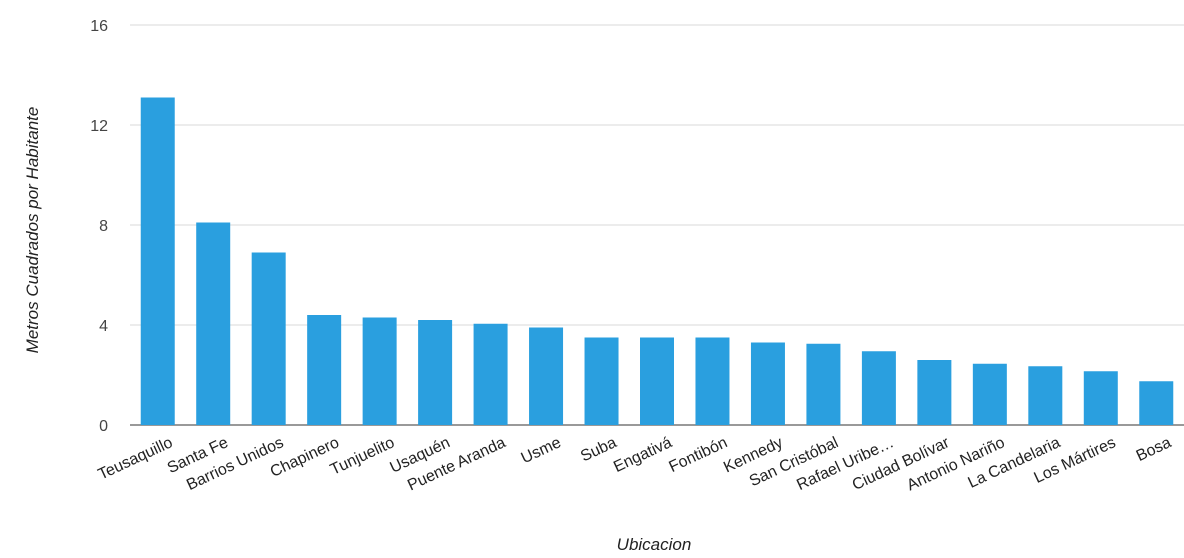 This screenshot has width=1184, height=558. I want to click on x-axis-title: Ubicacion, so click(654, 544).